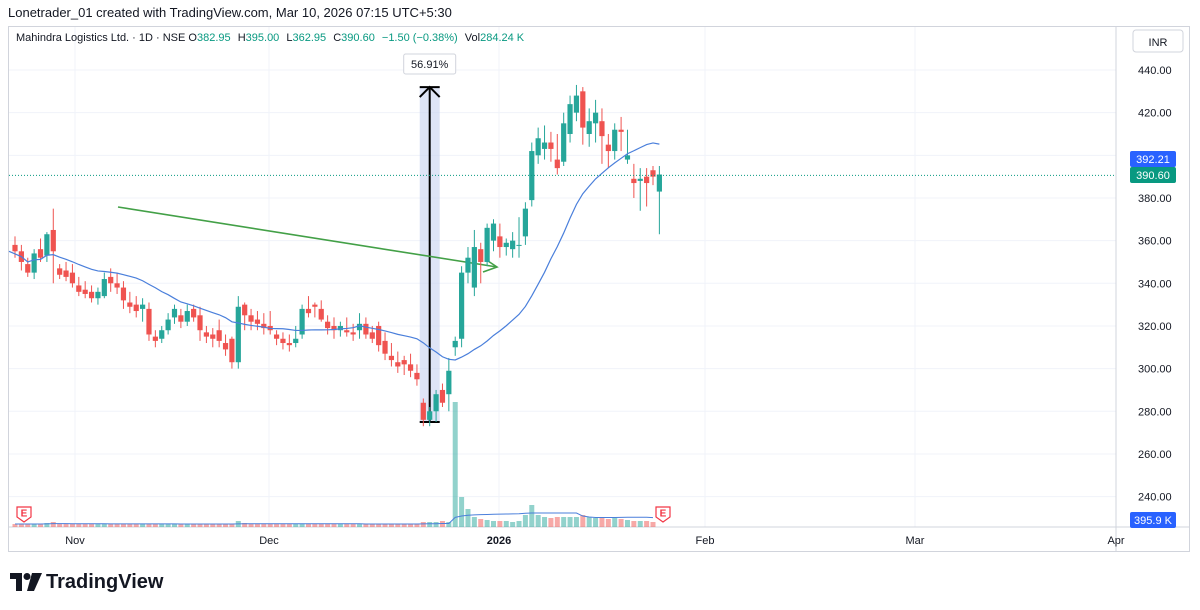 Image resolution: width=1200 pixels, height=610 pixels. Describe the element at coordinates (419, 38) in the screenshot. I see `change-value: −1.50 (−0.38%)` at that location.